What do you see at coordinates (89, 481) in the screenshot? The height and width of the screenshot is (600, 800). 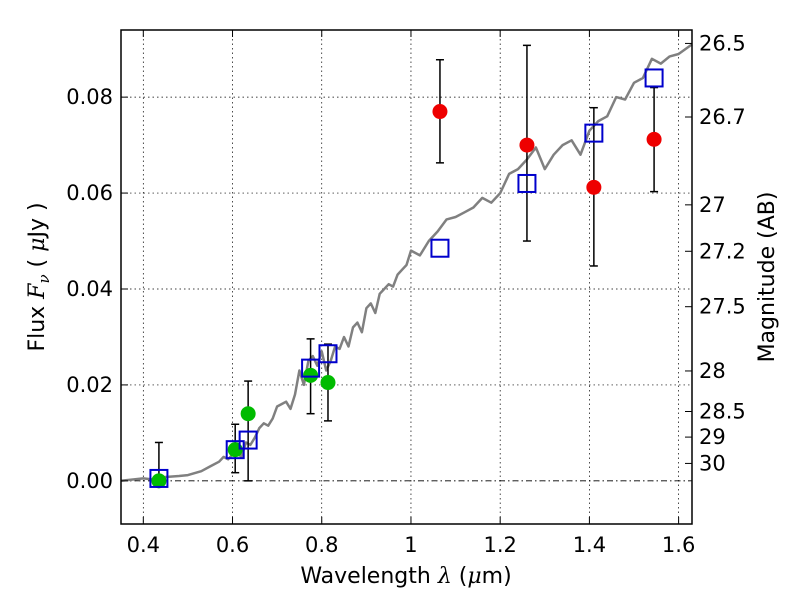 I see `y-tick-label: 0.00` at bounding box center [89, 481].